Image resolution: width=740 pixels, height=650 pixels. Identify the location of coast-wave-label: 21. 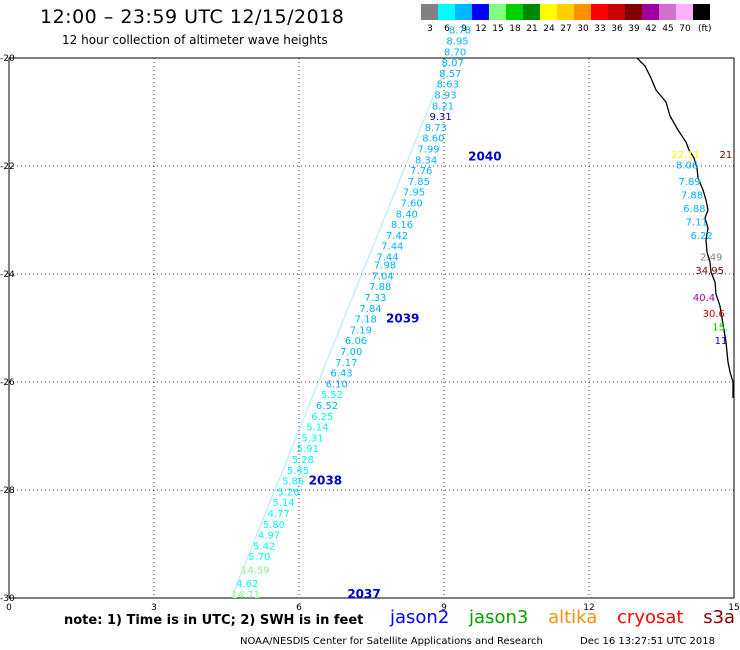
(726, 155).